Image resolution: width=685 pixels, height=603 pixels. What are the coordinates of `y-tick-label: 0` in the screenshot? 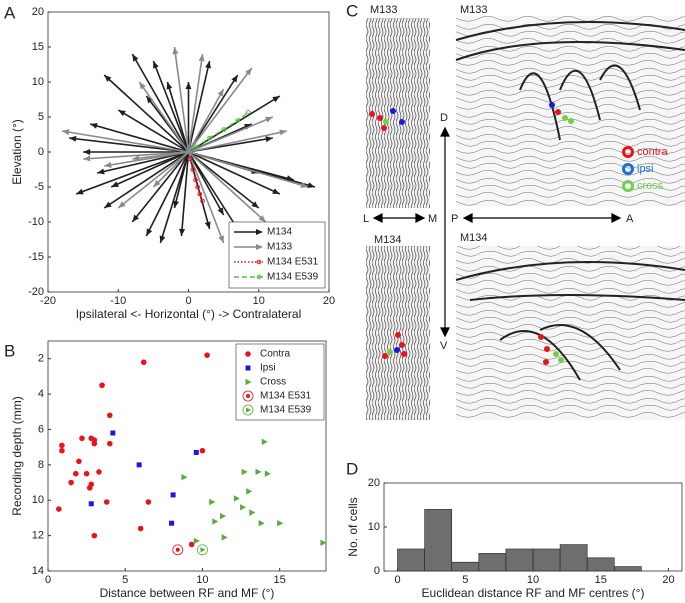 It's located at (377, 571).